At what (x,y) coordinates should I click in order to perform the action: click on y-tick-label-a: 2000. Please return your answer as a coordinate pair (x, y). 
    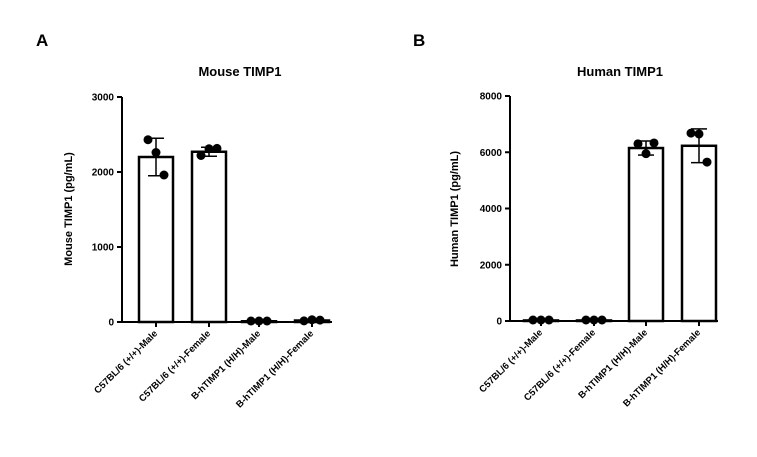
    Looking at the image, I should click on (103, 173).